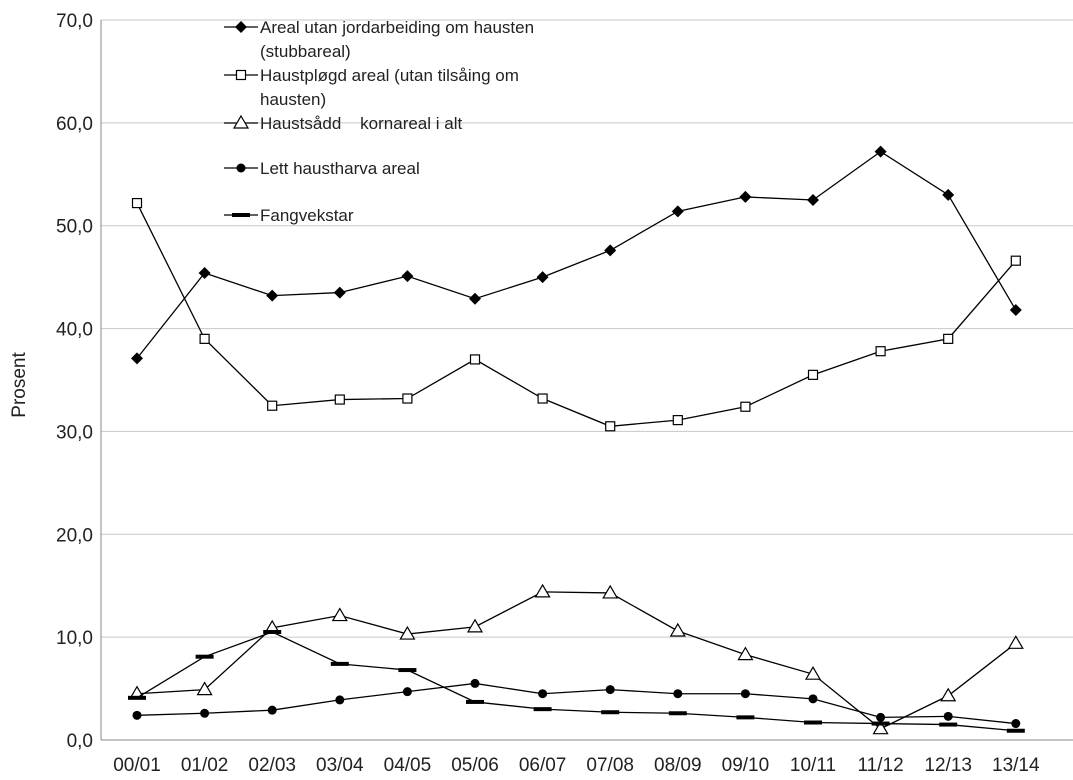  Describe the element at coordinates (74, 535) in the screenshot. I see `y-tick-label: 20,0` at that location.